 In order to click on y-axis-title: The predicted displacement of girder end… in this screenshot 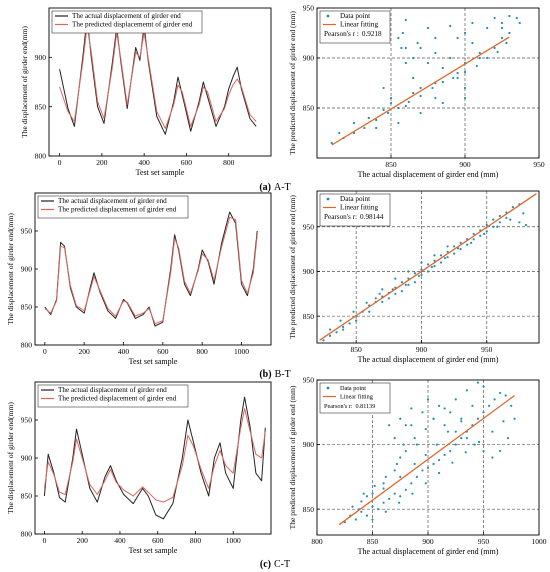, I will do `click(292, 457)`.